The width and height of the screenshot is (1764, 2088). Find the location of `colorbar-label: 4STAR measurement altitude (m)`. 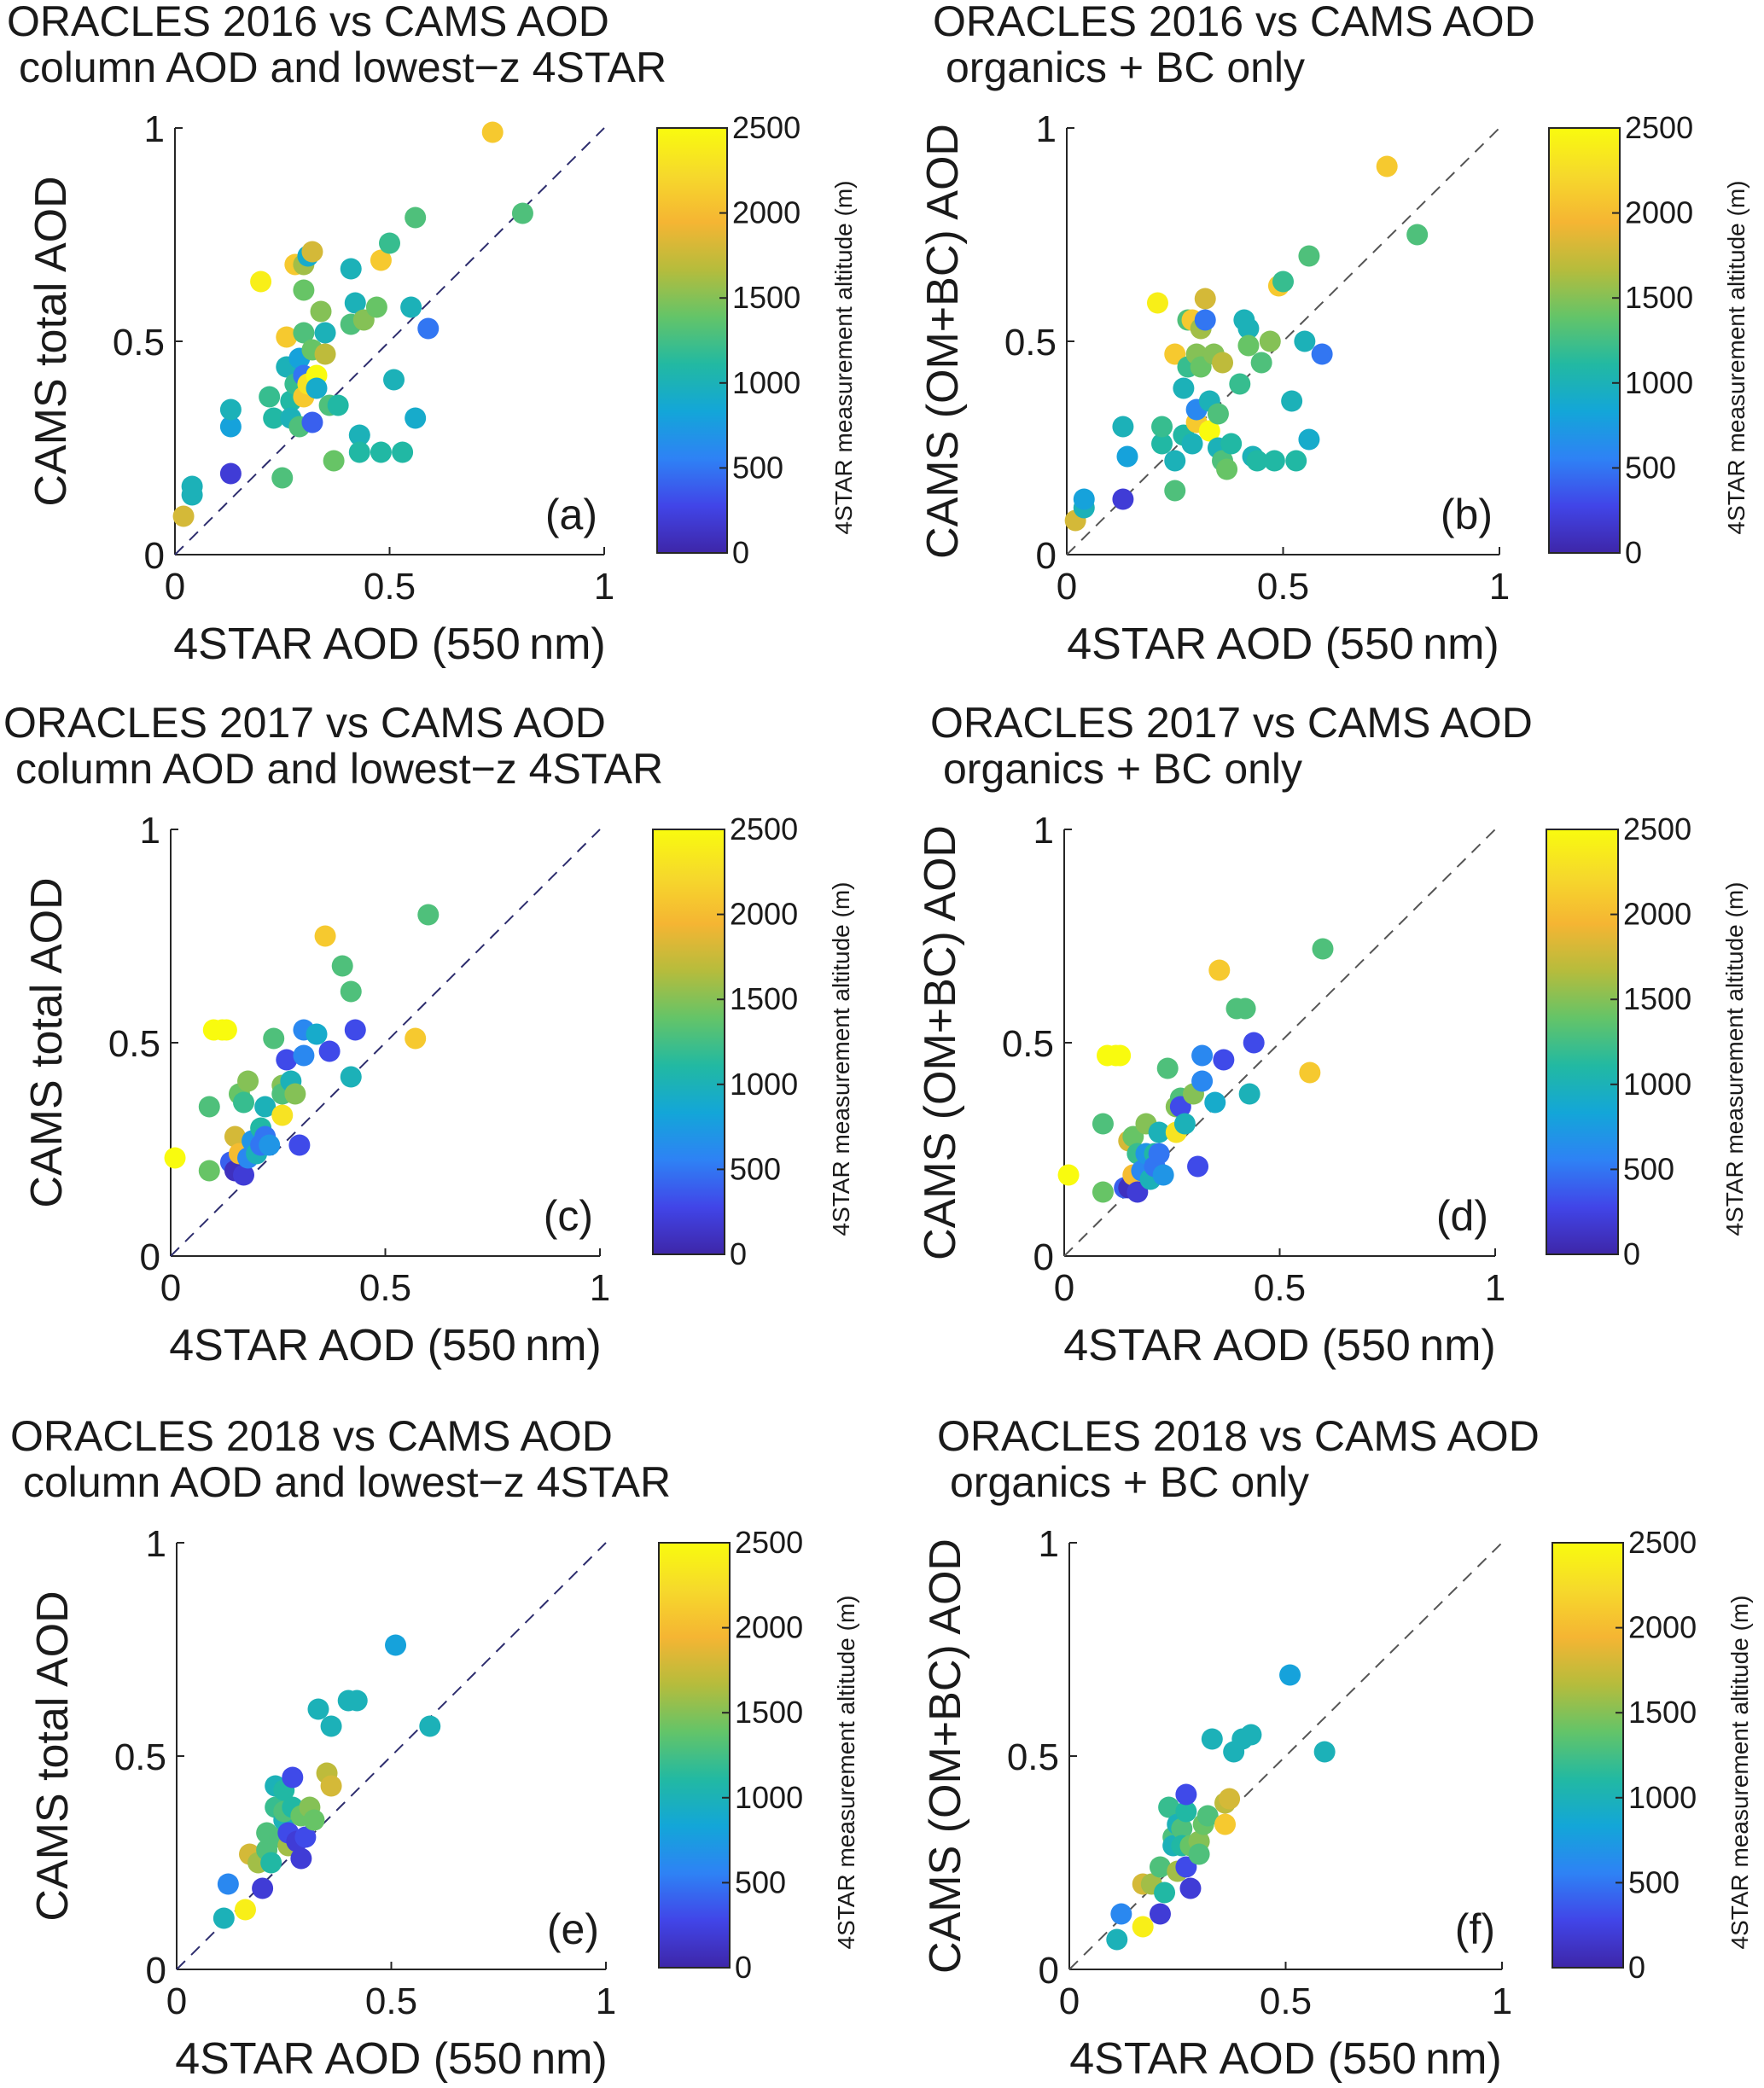

colorbar-label: 4STAR measurement altitude (m) is located at coordinates (846, 1773).